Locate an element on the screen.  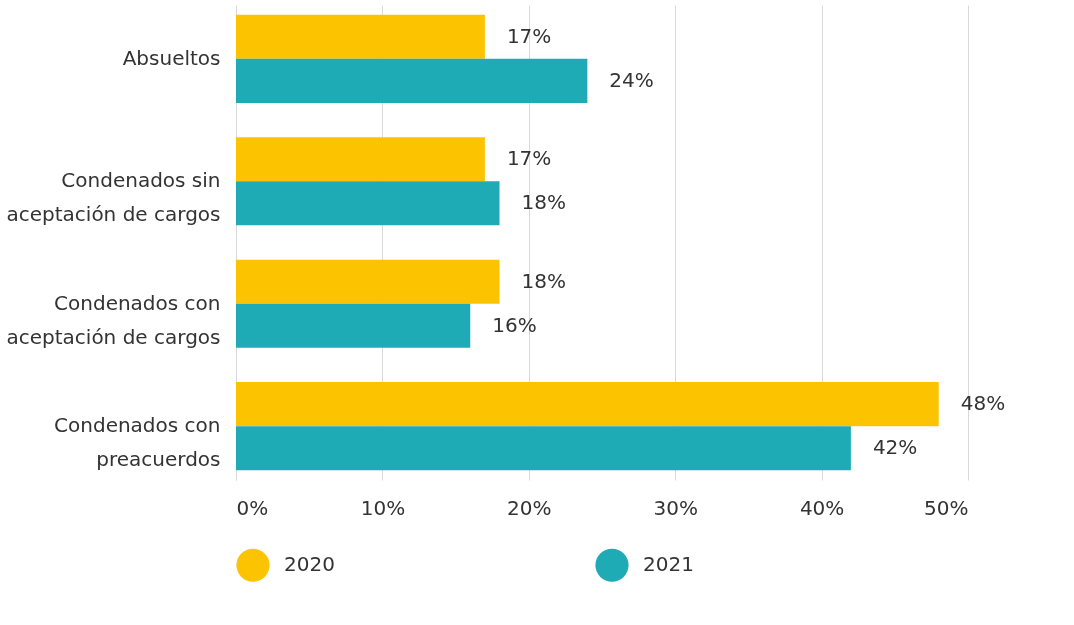
y-tick-label: Absueltos is located at coordinates (171, 57).